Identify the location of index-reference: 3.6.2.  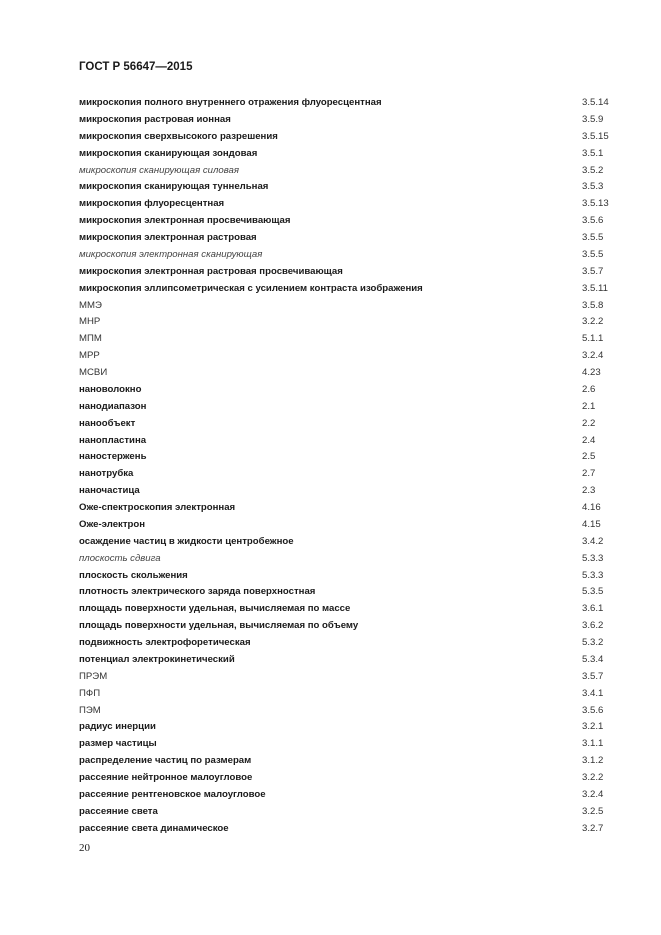
(593, 626).